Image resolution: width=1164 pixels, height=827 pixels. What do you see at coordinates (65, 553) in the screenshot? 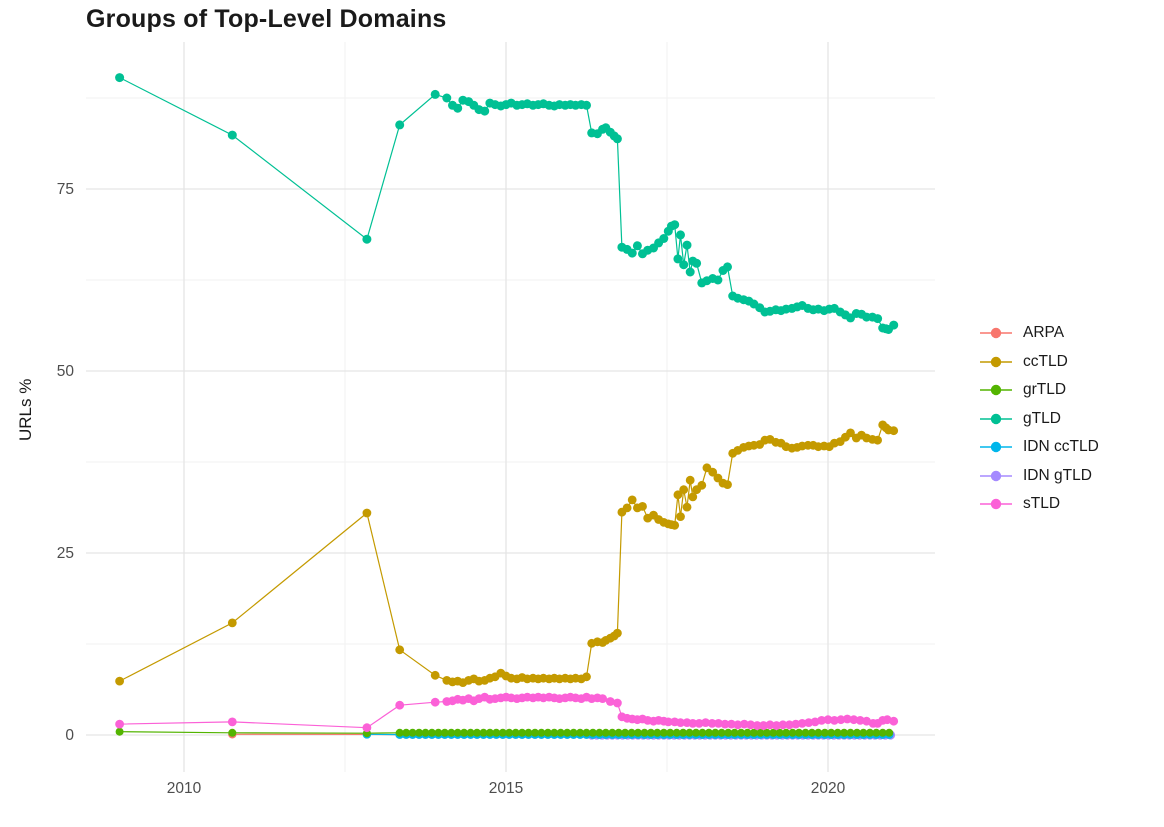
I see `y-tick-label: 25` at bounding box center [65, 553].